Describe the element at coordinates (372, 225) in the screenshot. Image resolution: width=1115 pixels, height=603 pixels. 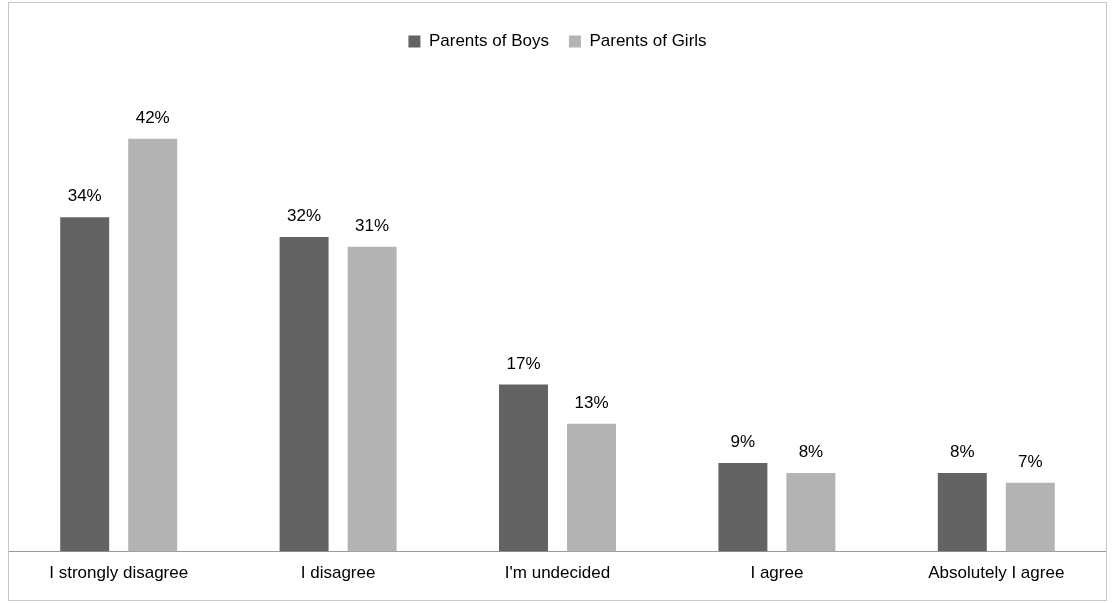
I see `data-label: 31%` at that location.